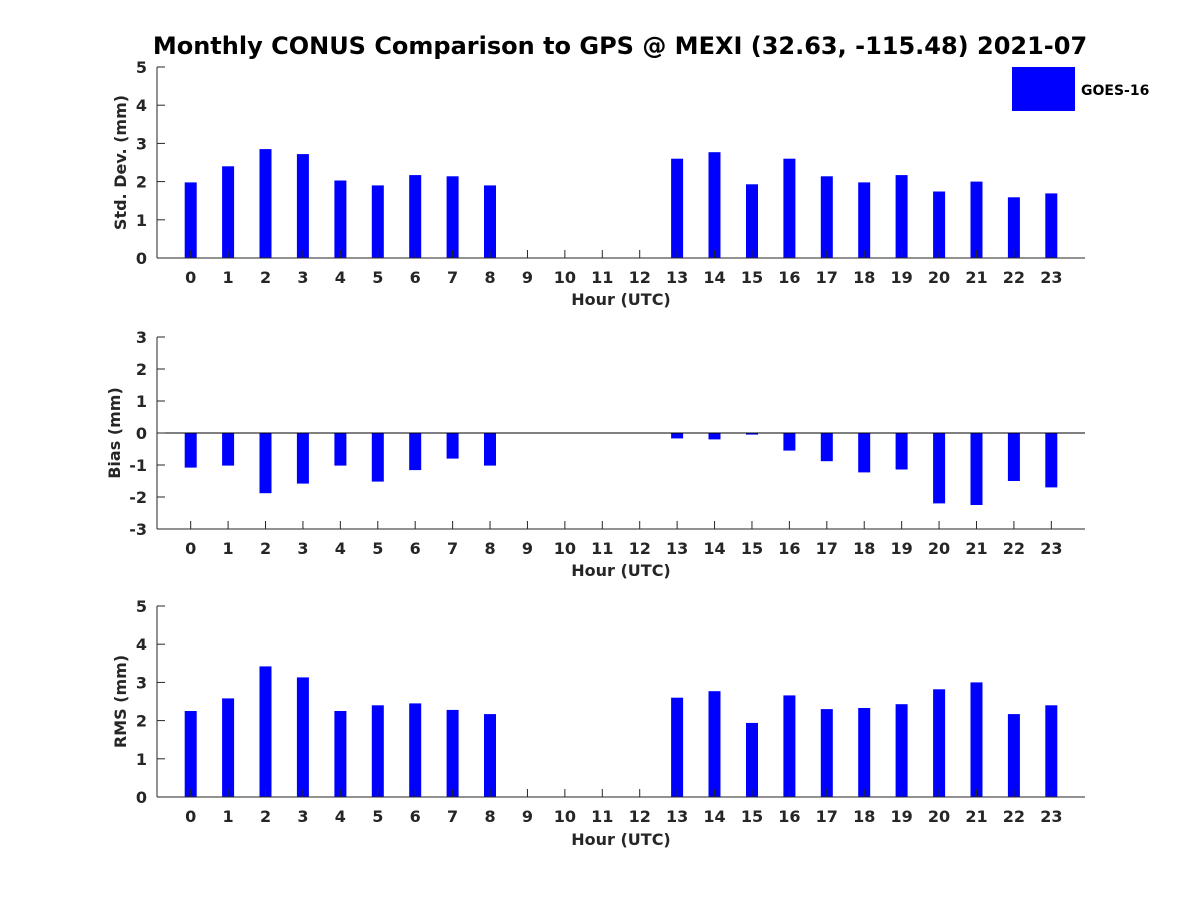  Describe the element at coordinates (265, 548) in the screenshot. I see `bias-x-tick-label: 2` at that location.